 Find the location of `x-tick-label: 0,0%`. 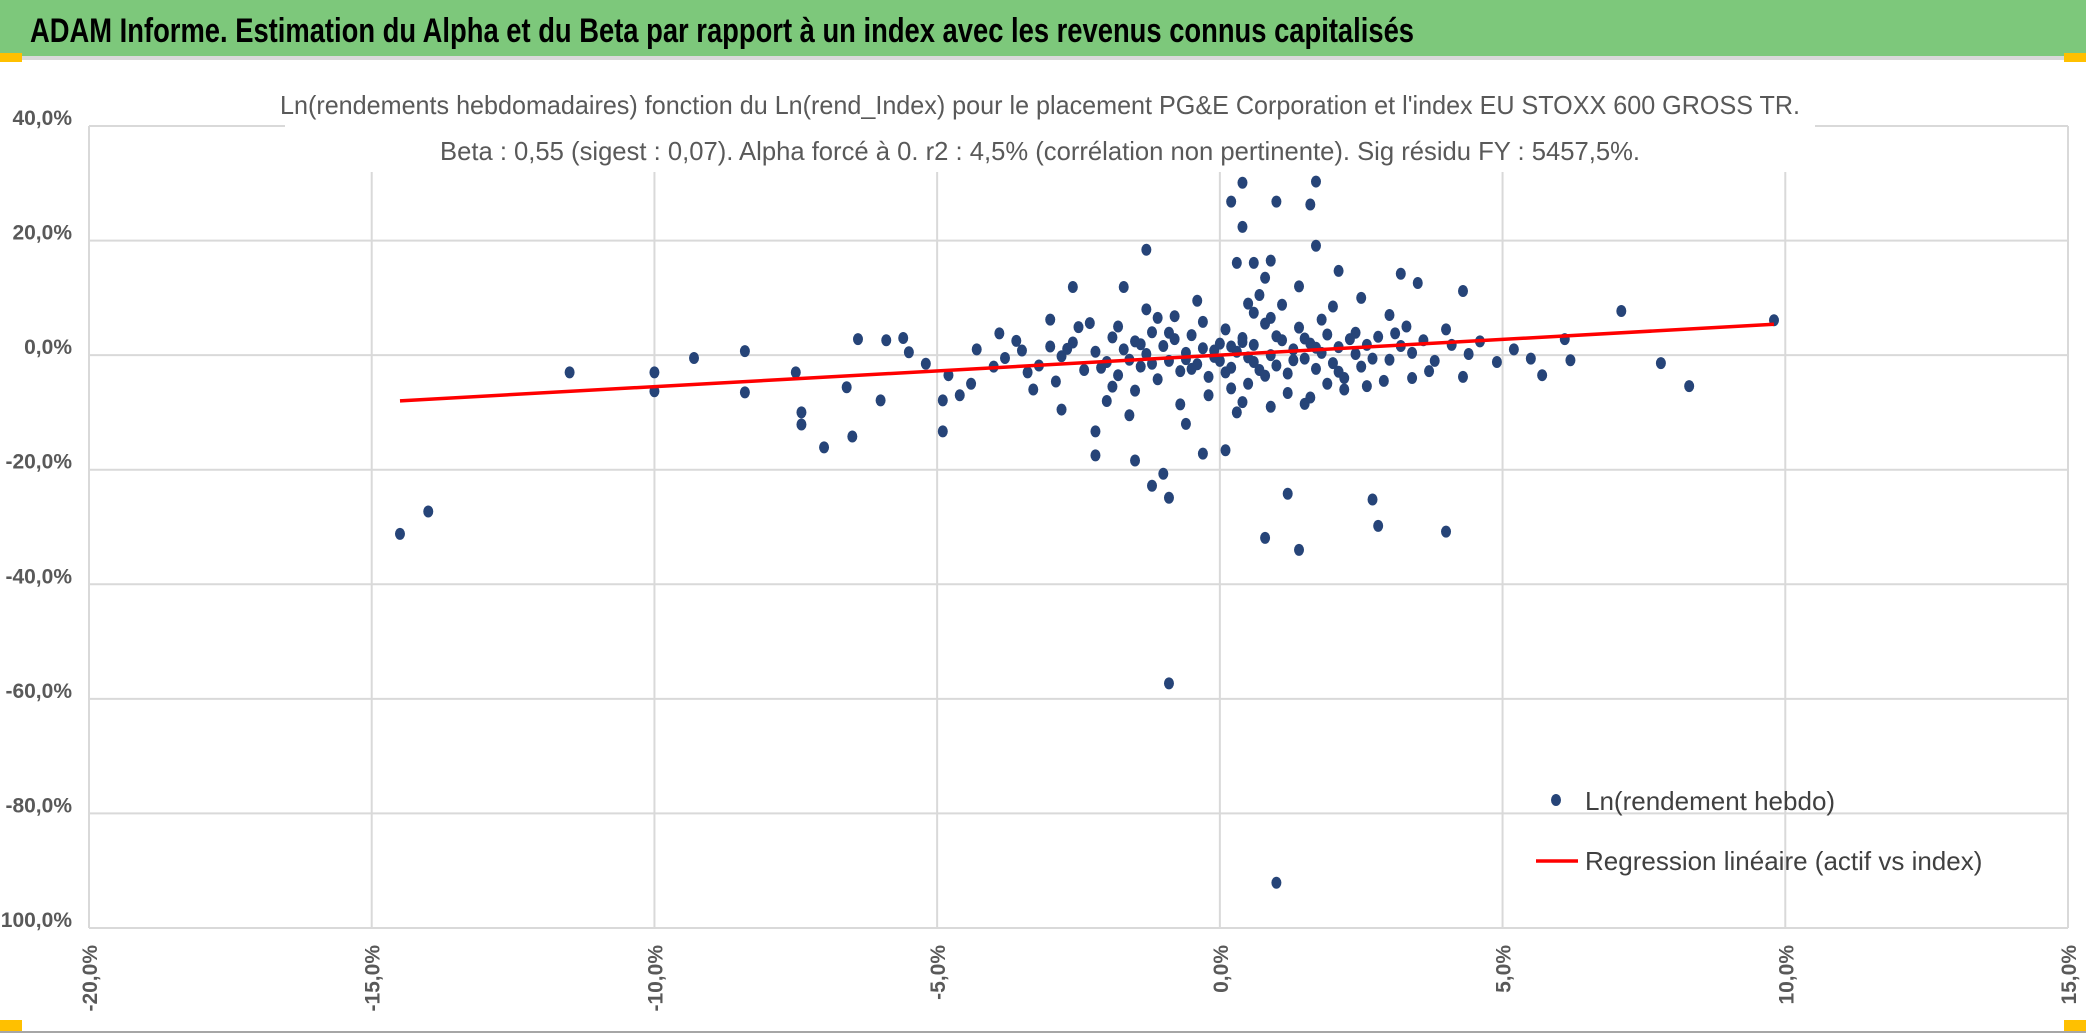

x-tick-label: 0,0% is located at coordinates (1221, 969).